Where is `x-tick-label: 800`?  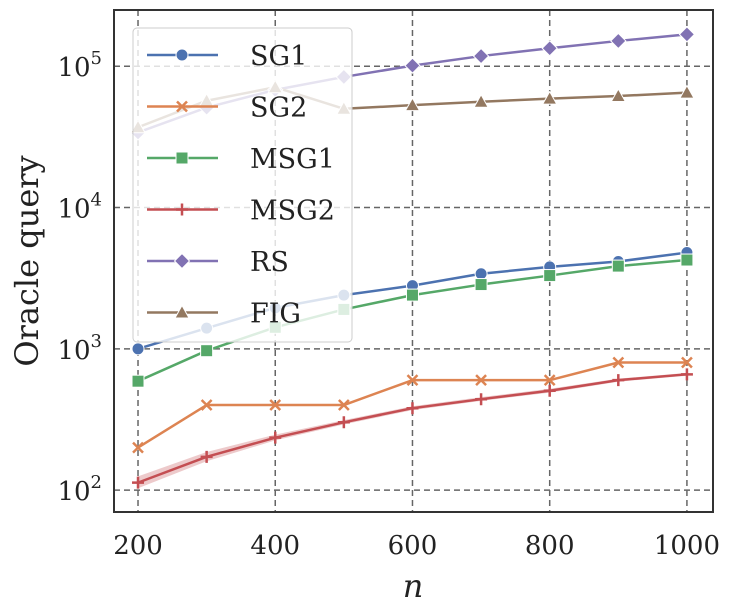
x-tick-label: 800 is located at coordinates (550, 546).